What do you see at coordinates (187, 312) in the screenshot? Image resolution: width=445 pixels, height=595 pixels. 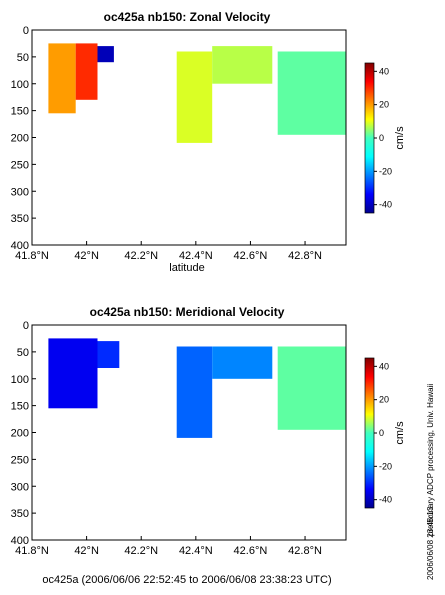 I see `chart-title: oc425a nb150: Meridional Velocity` at bounding box center [187, 312].